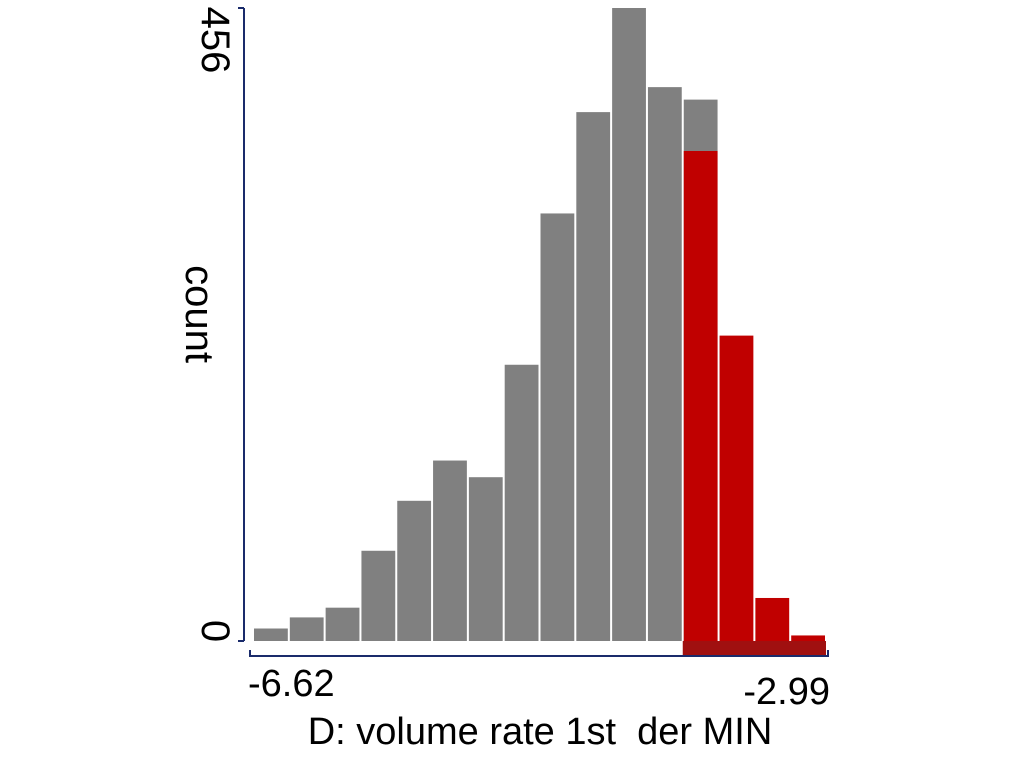 The height and width of the screenshot is (768, 1024). I want to click on bars-selected-group, so click(754, 396).